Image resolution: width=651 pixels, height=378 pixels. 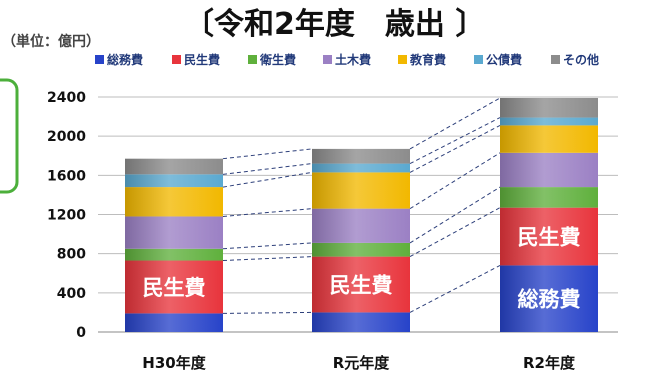 I want to click on legend-label-2: 民生費, so click(x=202, y=59).